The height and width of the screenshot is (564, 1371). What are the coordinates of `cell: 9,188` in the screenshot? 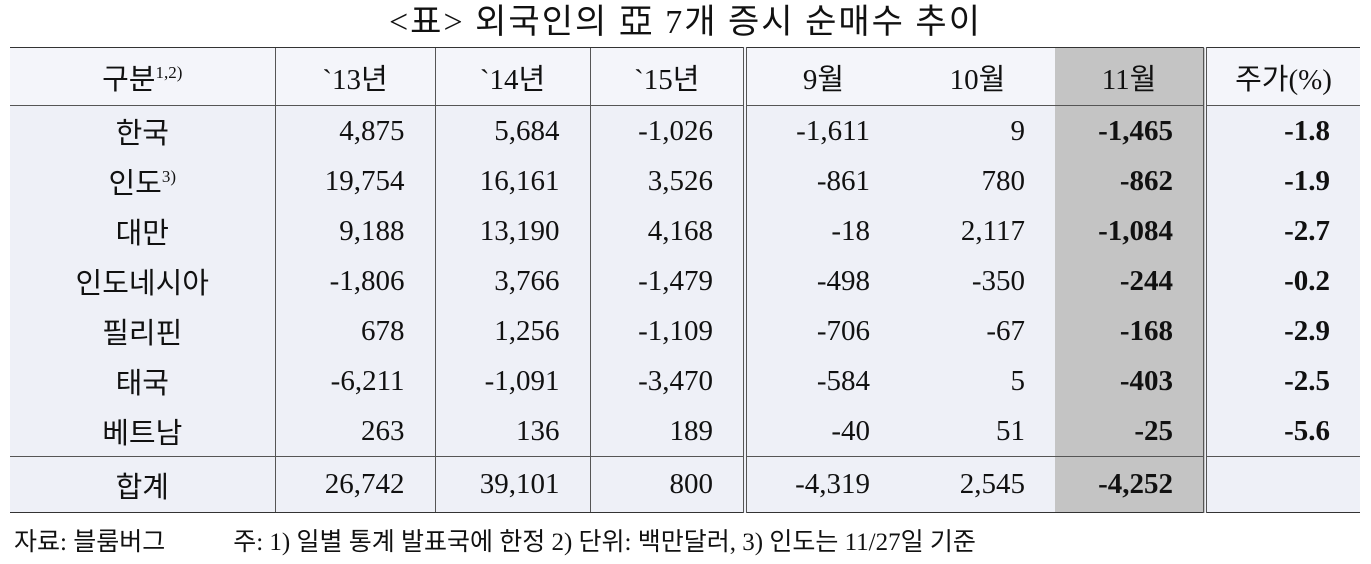 It's located at (354, 231).